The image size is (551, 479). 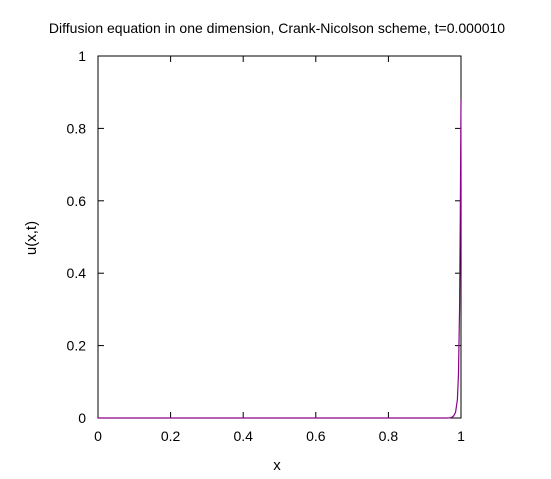 What do you see at coordinates (98, 436) in the screenshot?
I see `x-tick-label: 0` at bounding box center [98, 436].